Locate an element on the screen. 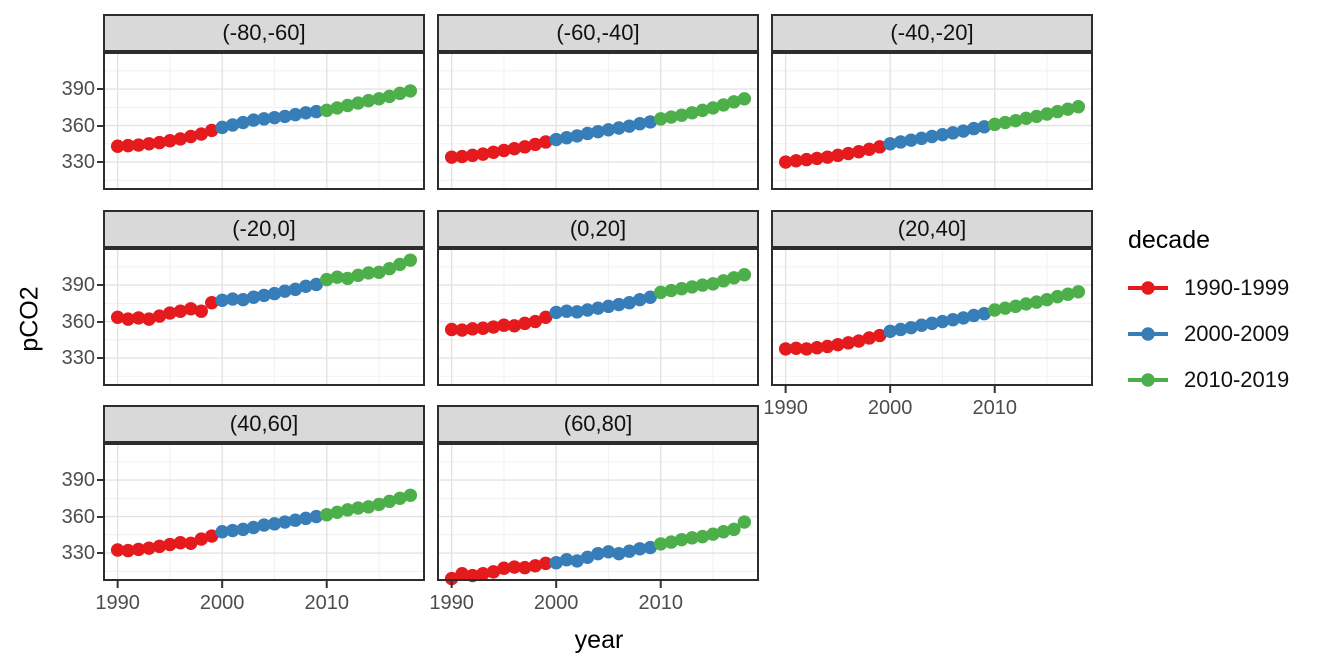 The image size is (1344, 672). x-tick-label: 2010 is located at coordinates (326, 603).